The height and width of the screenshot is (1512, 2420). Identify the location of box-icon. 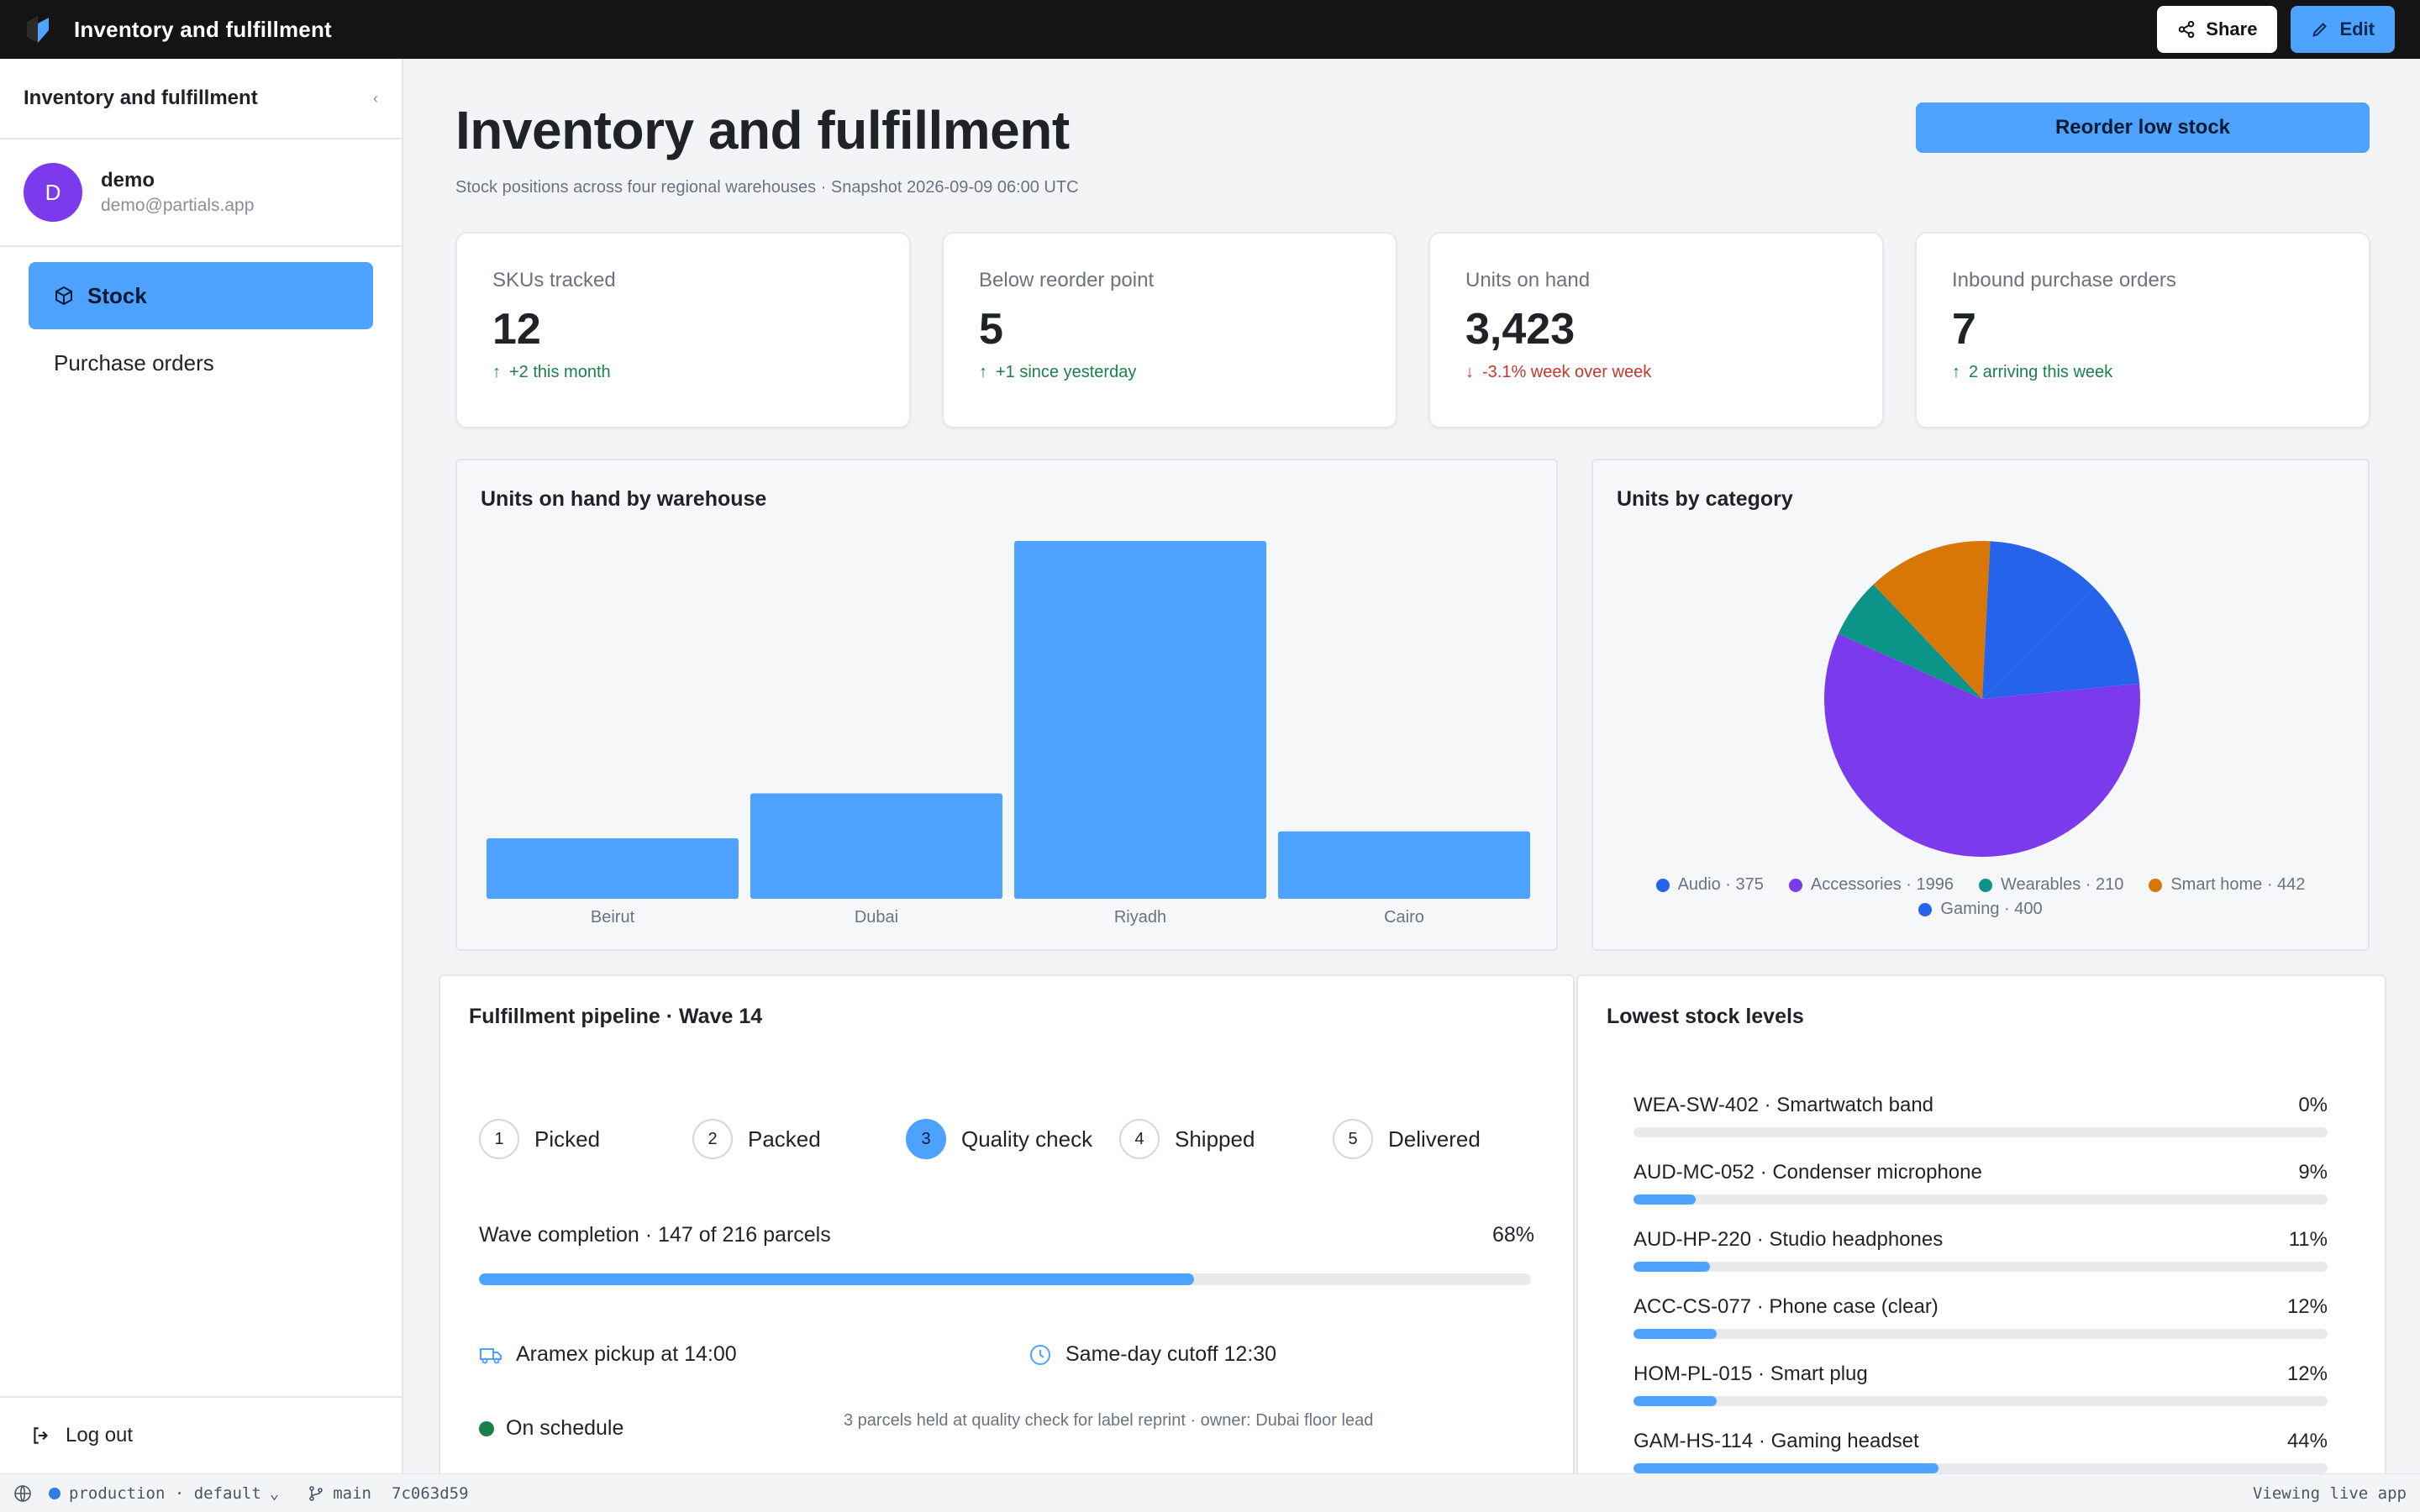
(64, 296).